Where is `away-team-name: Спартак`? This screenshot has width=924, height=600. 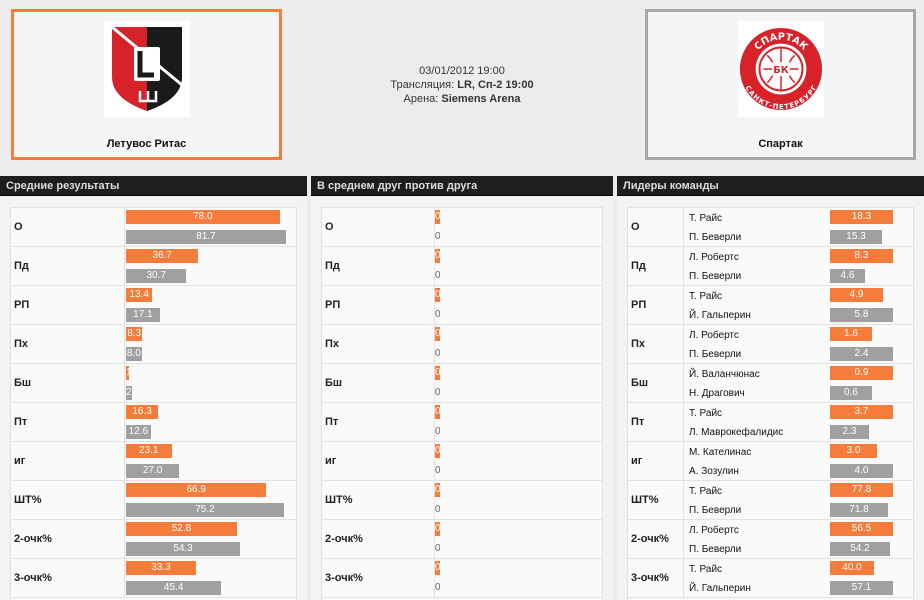
away-team-name: Спартак is located at coordinates (780, 144).